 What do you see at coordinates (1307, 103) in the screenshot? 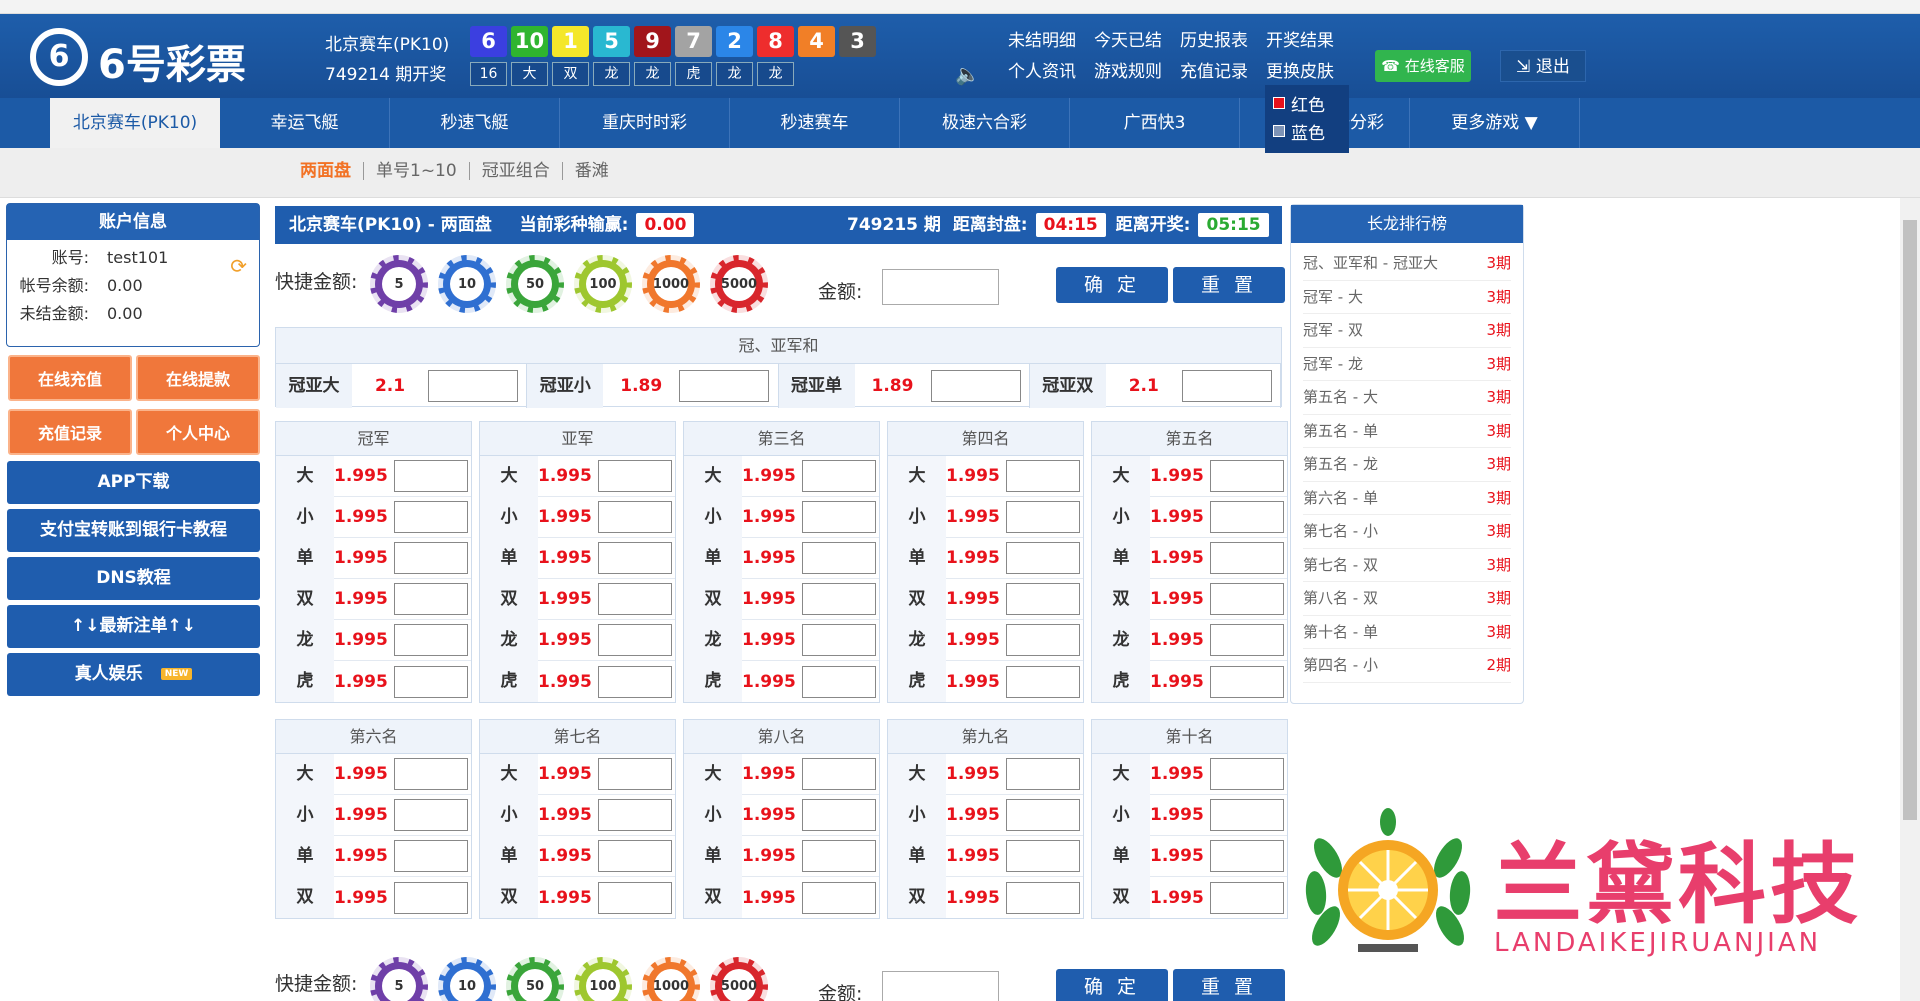
I see `skin-option-red: 红色` at bounding box center [1307, 103].